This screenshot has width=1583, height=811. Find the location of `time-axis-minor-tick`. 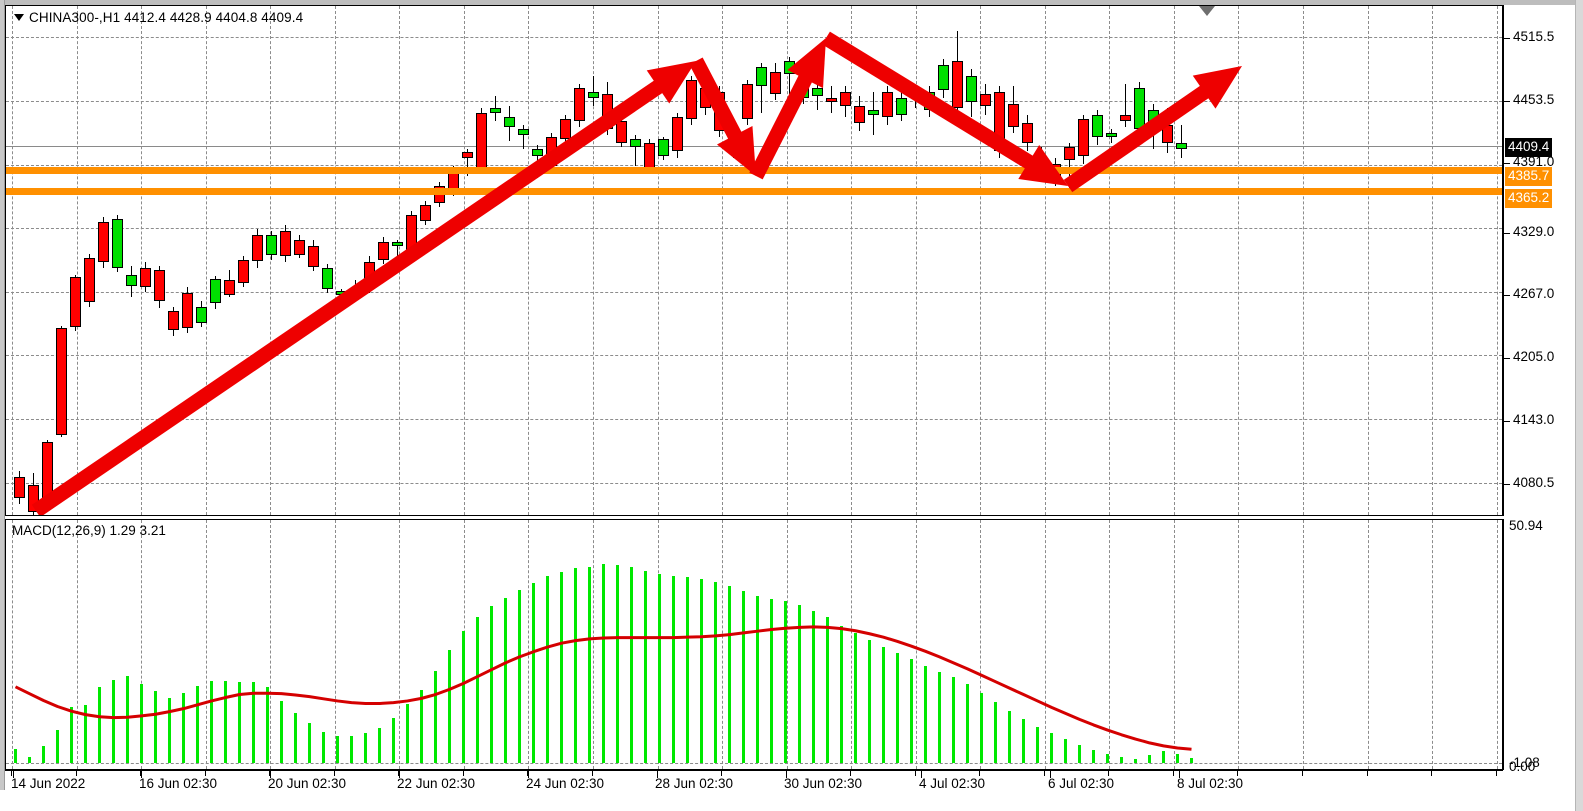

time-axis-minor-tick is located at coordinates (1302, 773).